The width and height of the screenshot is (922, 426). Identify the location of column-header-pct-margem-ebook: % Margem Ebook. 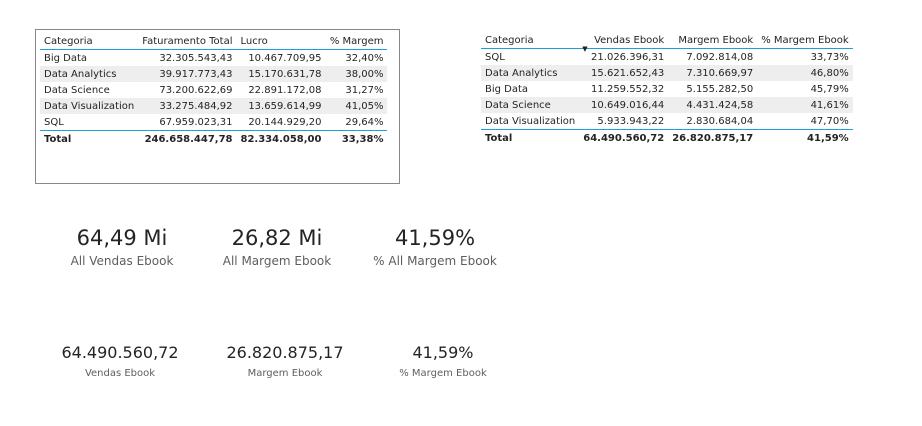
(805, 40).